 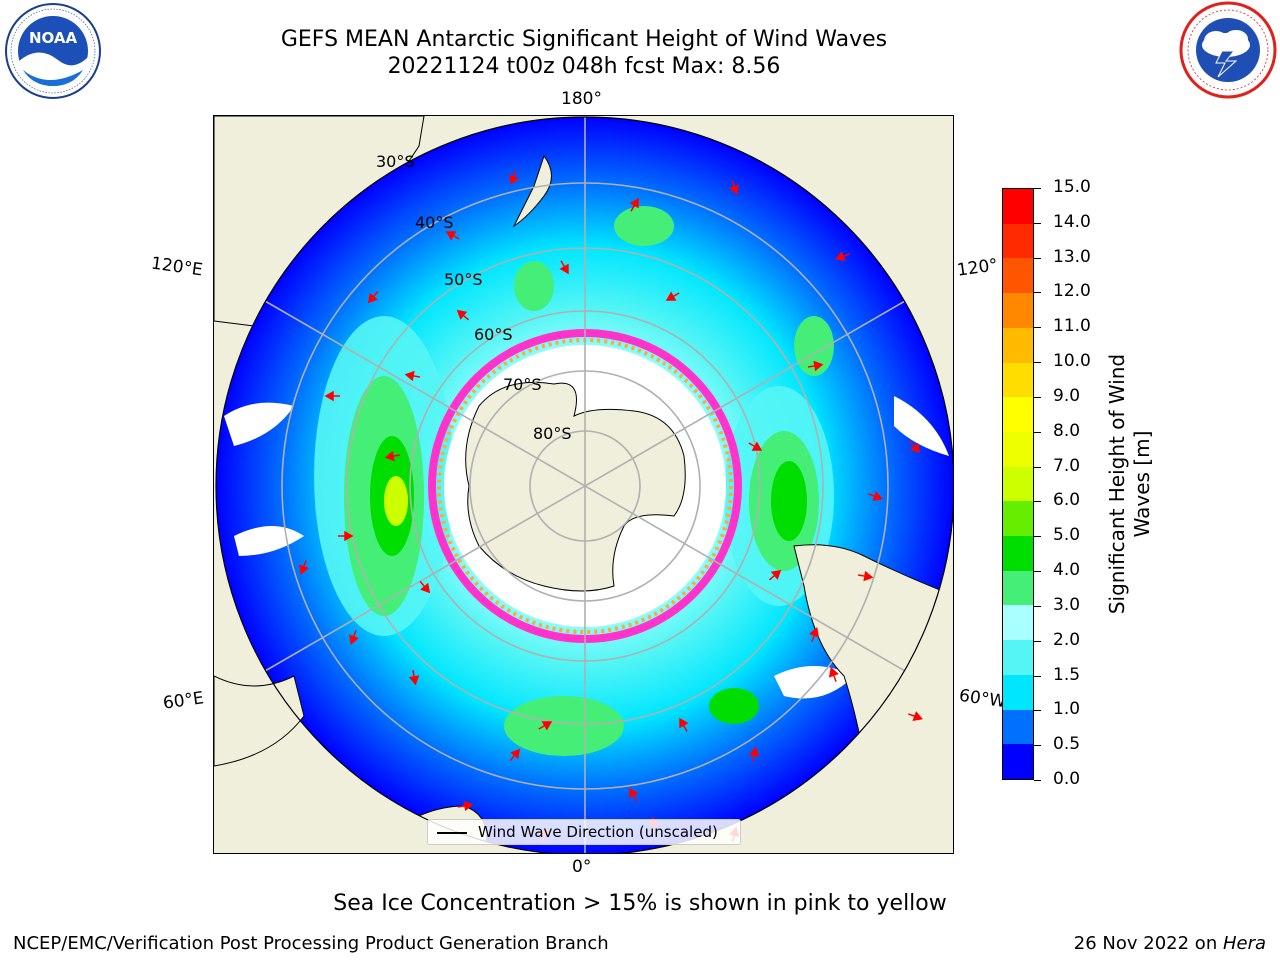 What do you see at coordinates (452, 833) in the screenshot?
I see `legend-line-swatch` at bounding box center [452, 833].